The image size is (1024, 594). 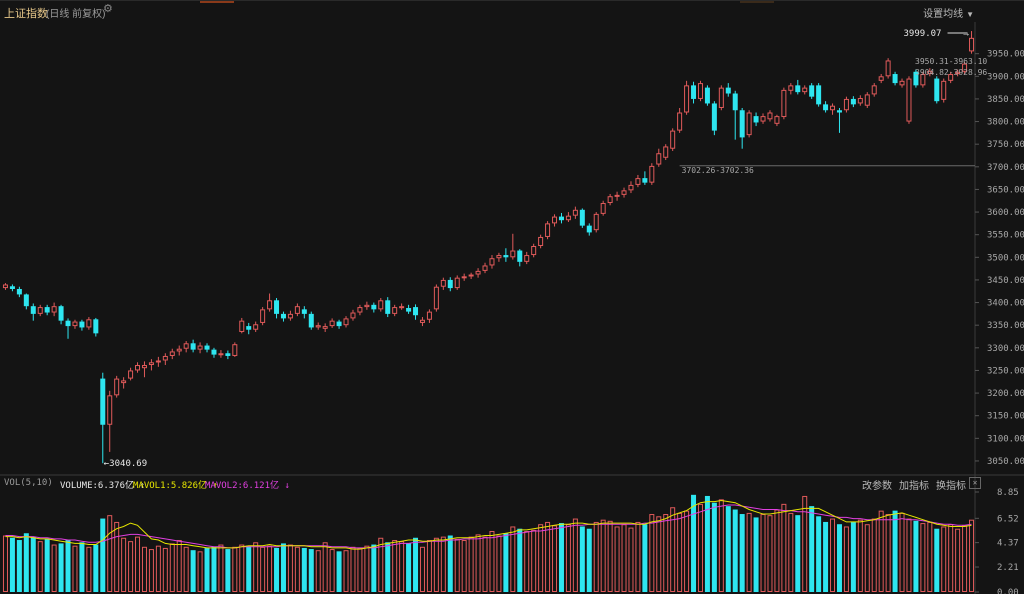 I want to click on volume-ma2-value: MAVOL2:6.121亿 ↓, so click(x=247, y=484).